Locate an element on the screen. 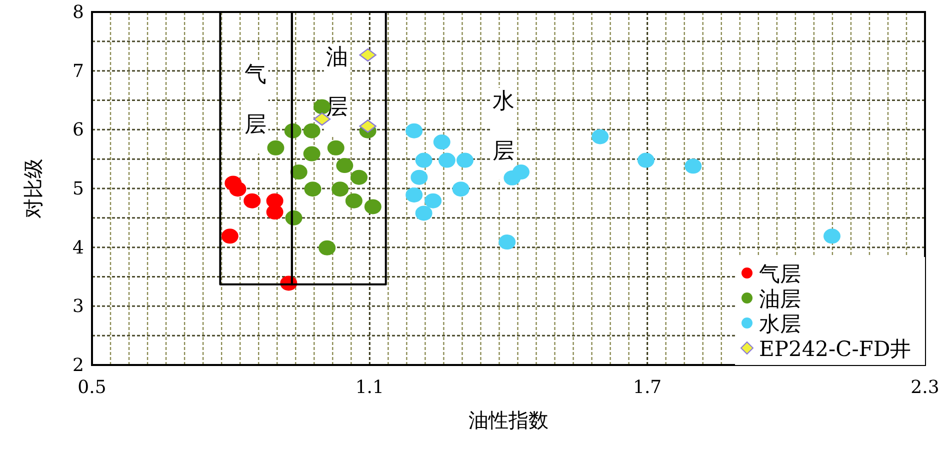 This screenshot has height=463, width=945. x-tick-label: 1.1 is located at coordinates (369, 387).